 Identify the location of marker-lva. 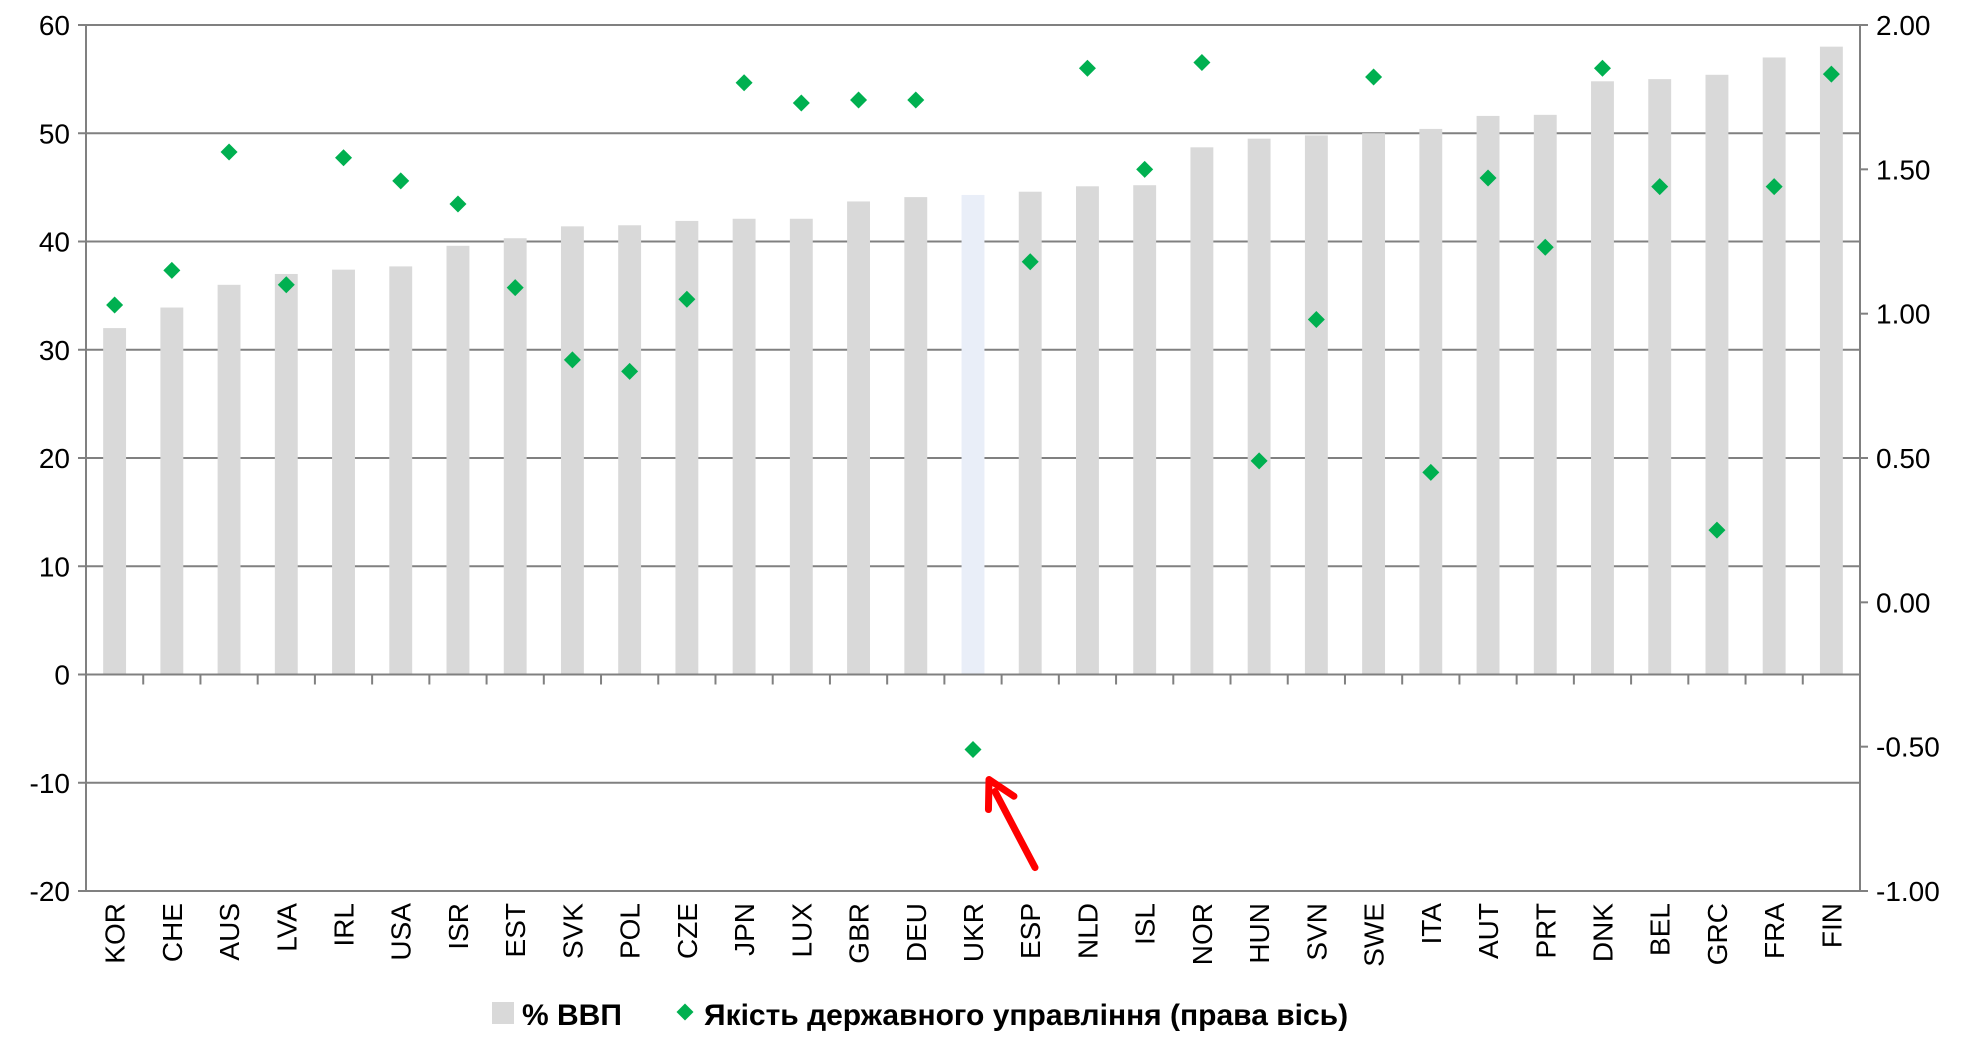
(286, 285).